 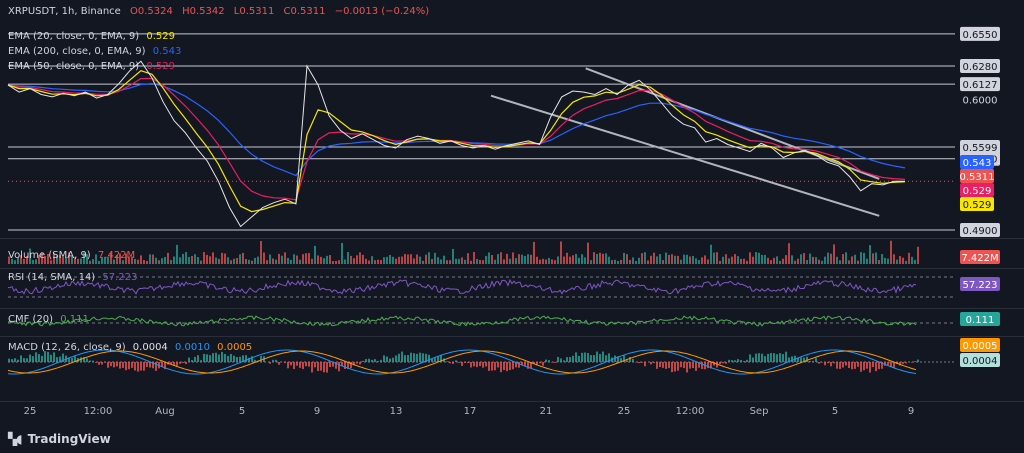 I want to click on ema200-legend: EMA (200, close, 0, EMA, 9) 0.543, so click(x=94, y=52).